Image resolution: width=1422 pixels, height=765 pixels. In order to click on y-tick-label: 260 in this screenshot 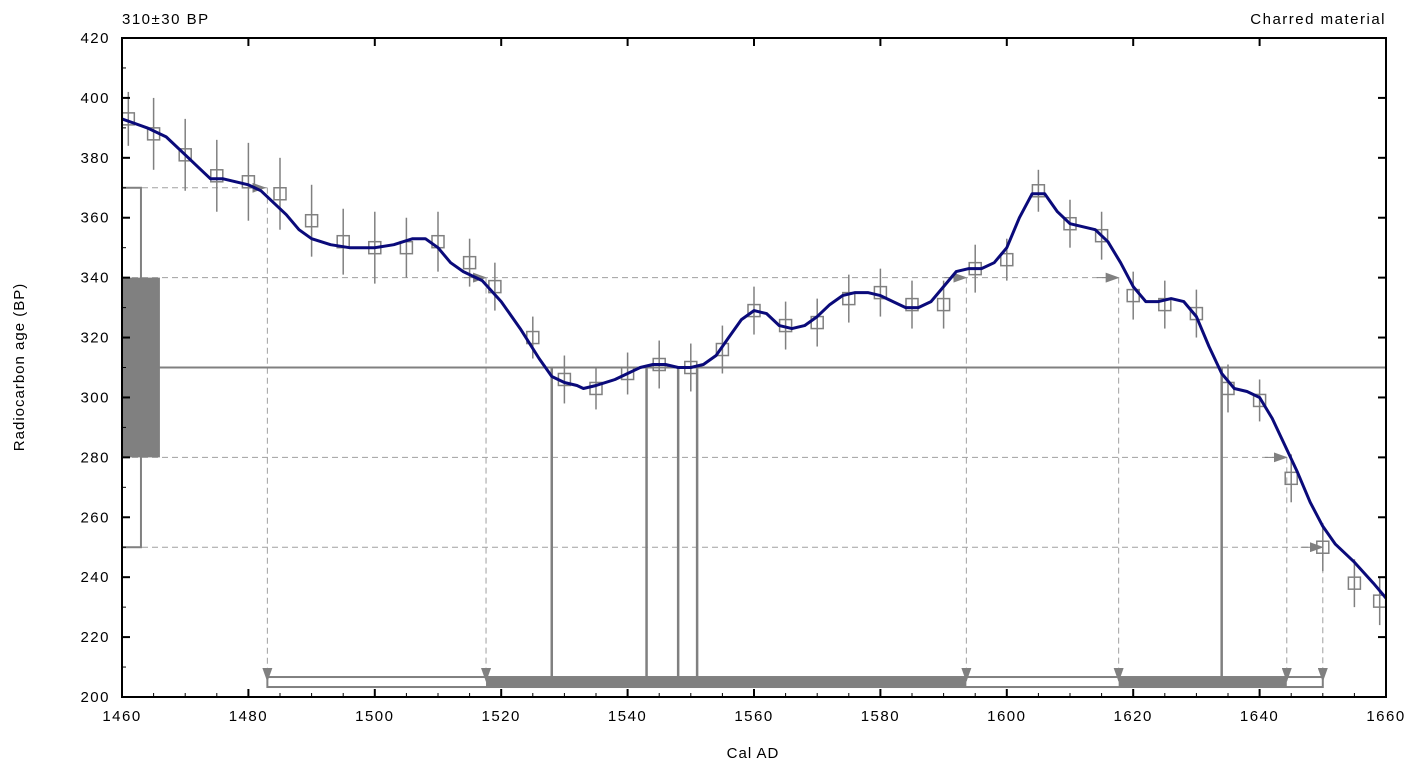, I will do `click(95, 517)`.